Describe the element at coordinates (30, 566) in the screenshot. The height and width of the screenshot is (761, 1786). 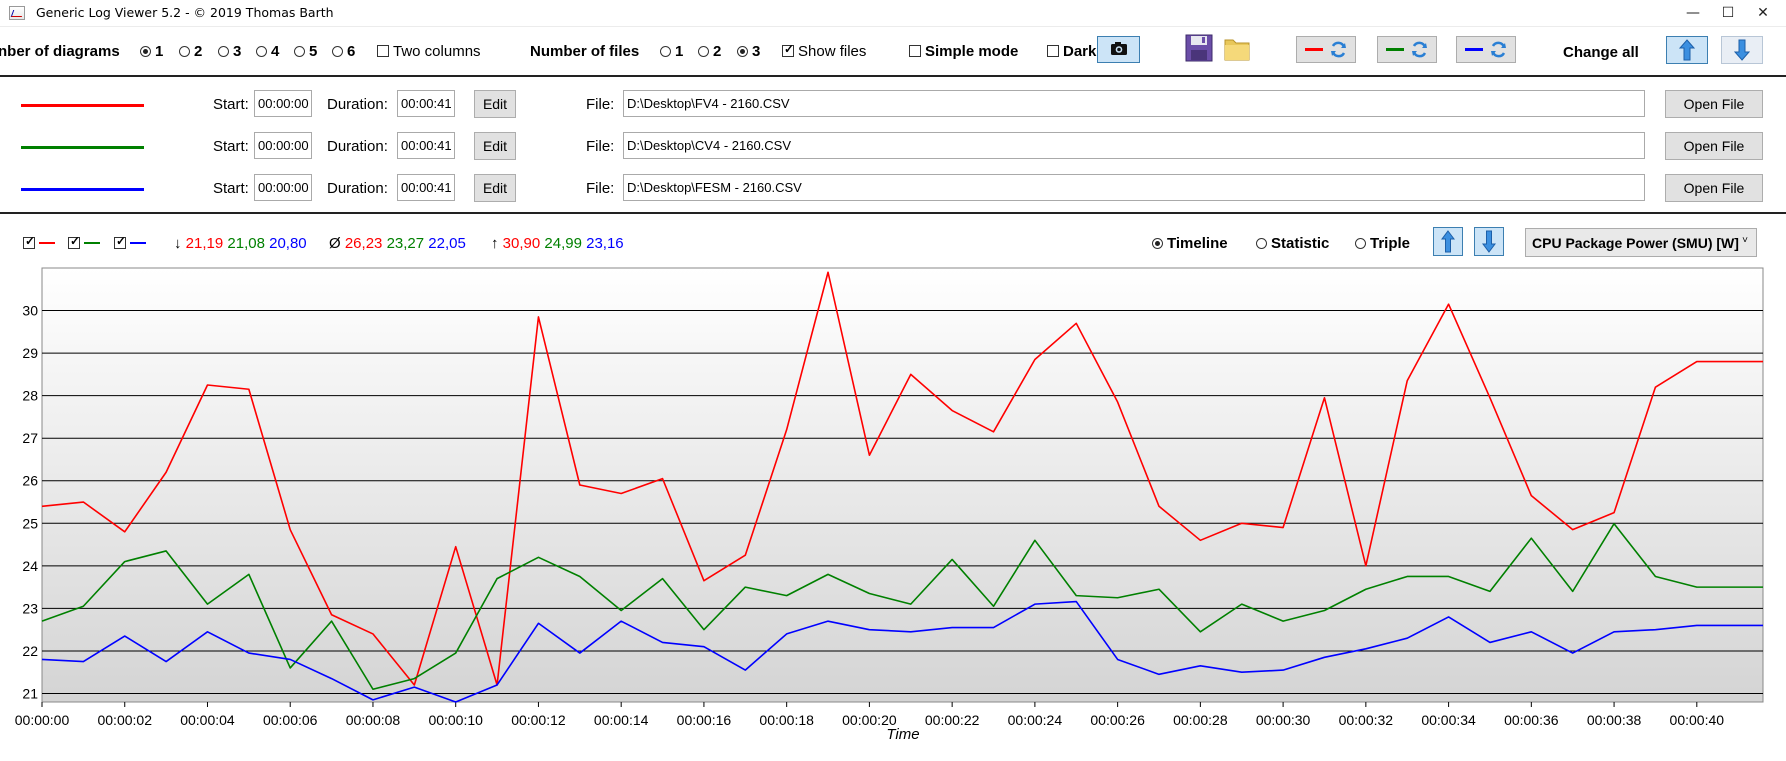
I see `y-tick-label: 24` at that location.